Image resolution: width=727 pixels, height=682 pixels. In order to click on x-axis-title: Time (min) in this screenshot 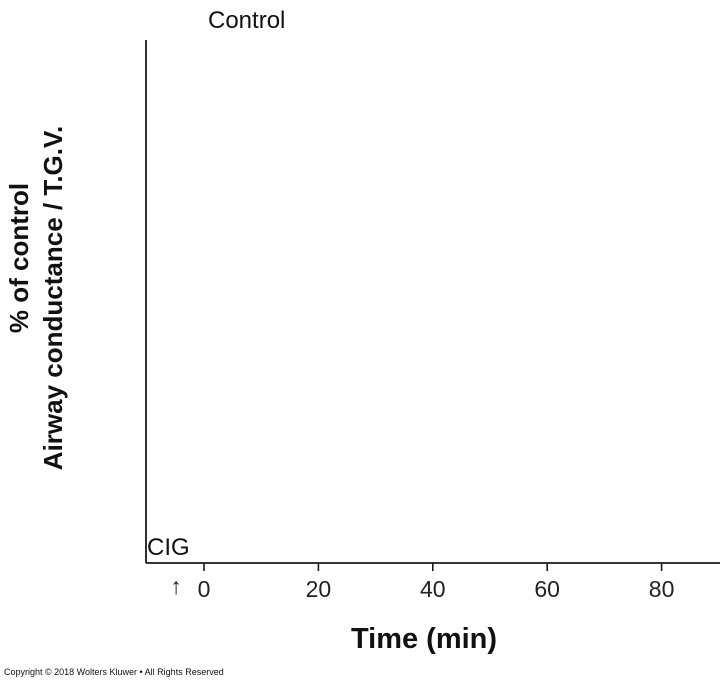, I will do `click(424, 639)`.